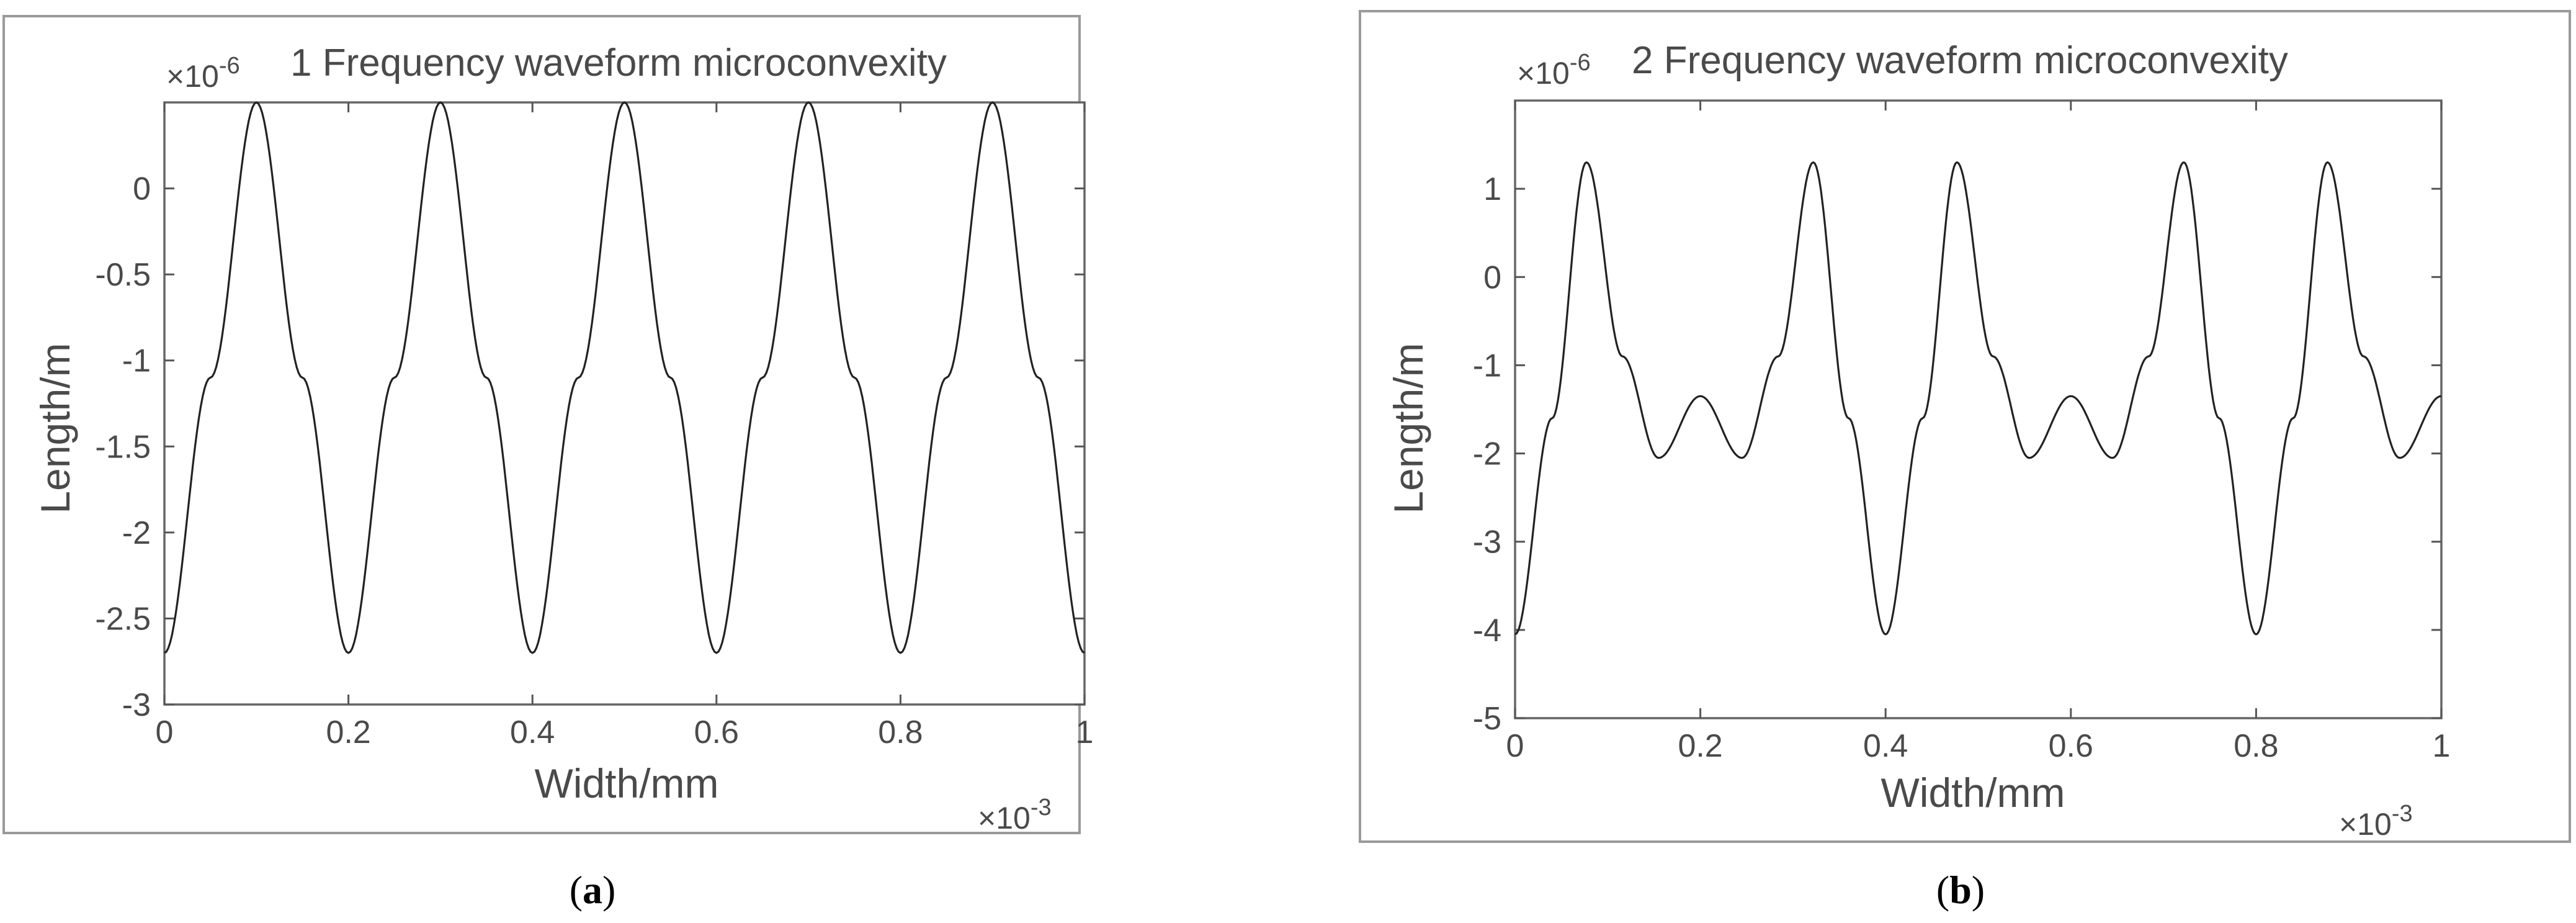 This screenshot has height=923, width=2576. What do you see at coordinates (1408, 428) in the screenshot?
I see `panel-b-y-label: Length/m` at bounding box center [1408, 428].